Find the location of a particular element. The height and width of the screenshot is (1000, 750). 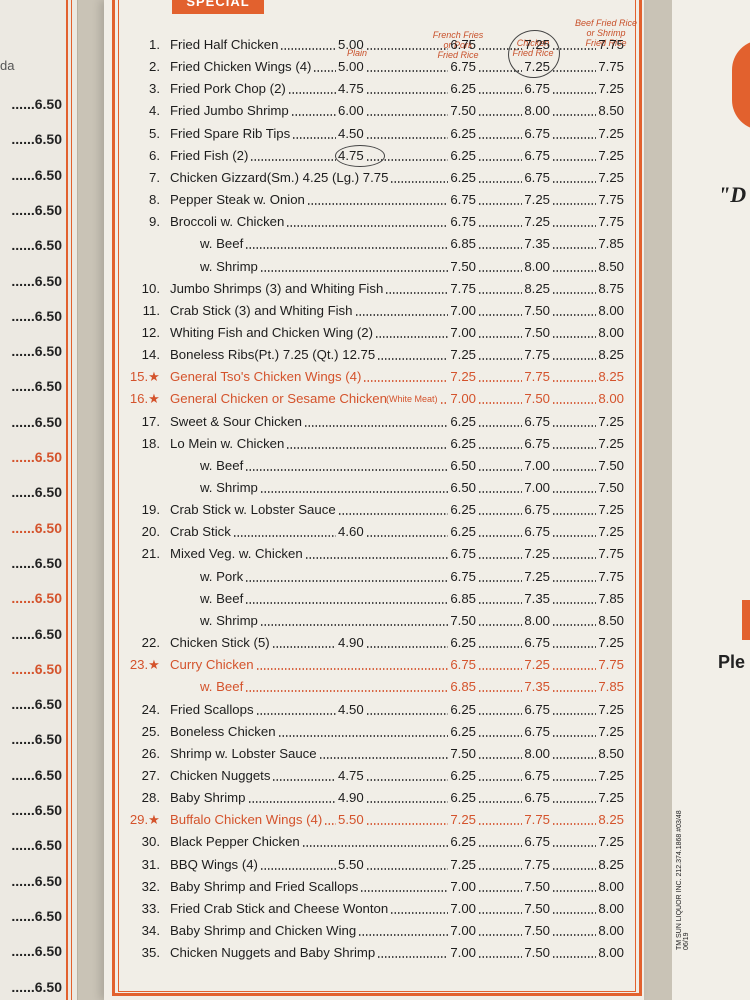

menu-item-row: 26. Shrimp w. Lobster Sauce 7.50 8.00 8.50 is located at coordinates (374, 754).